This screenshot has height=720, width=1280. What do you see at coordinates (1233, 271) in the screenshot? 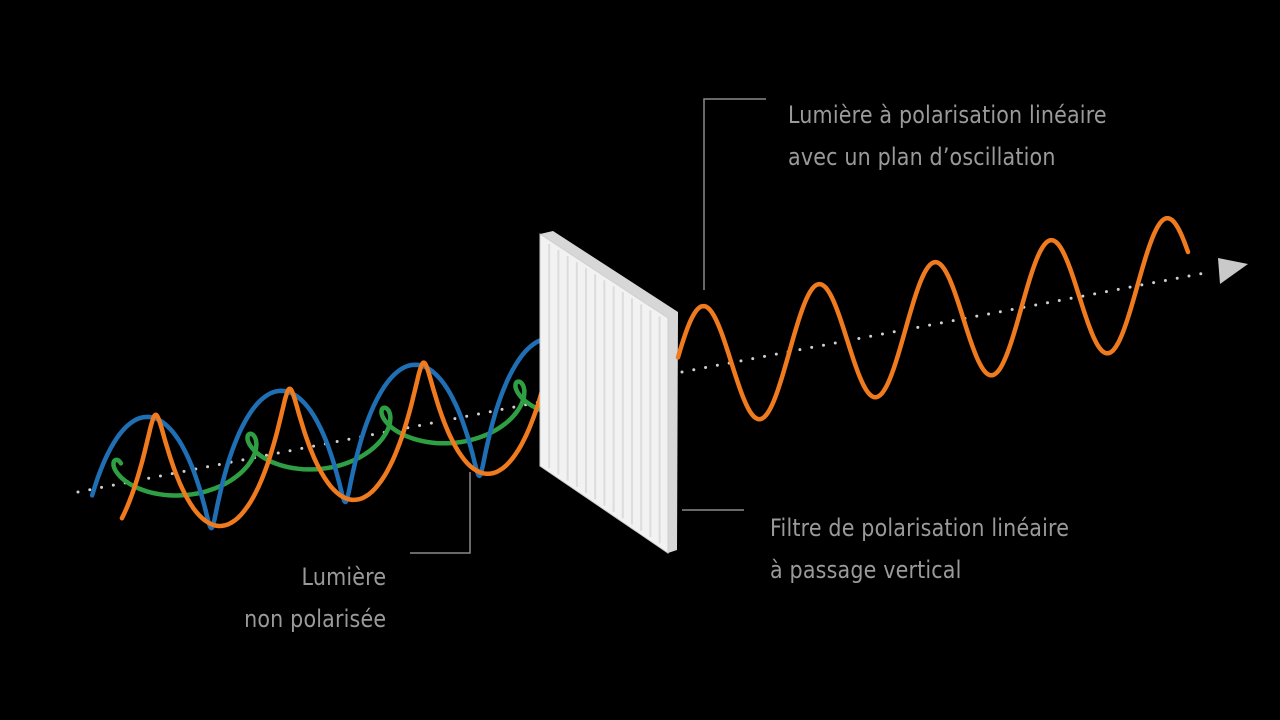
I see `direction-arrow-head` at bounding box center [1233, 271].